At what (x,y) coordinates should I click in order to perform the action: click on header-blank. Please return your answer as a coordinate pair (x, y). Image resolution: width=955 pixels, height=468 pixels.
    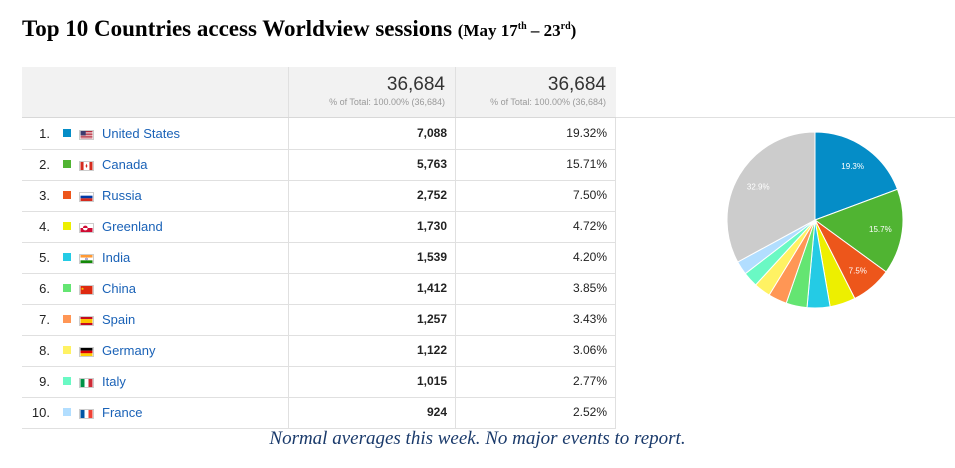
    Looking at the image, I should click on (155, 92).